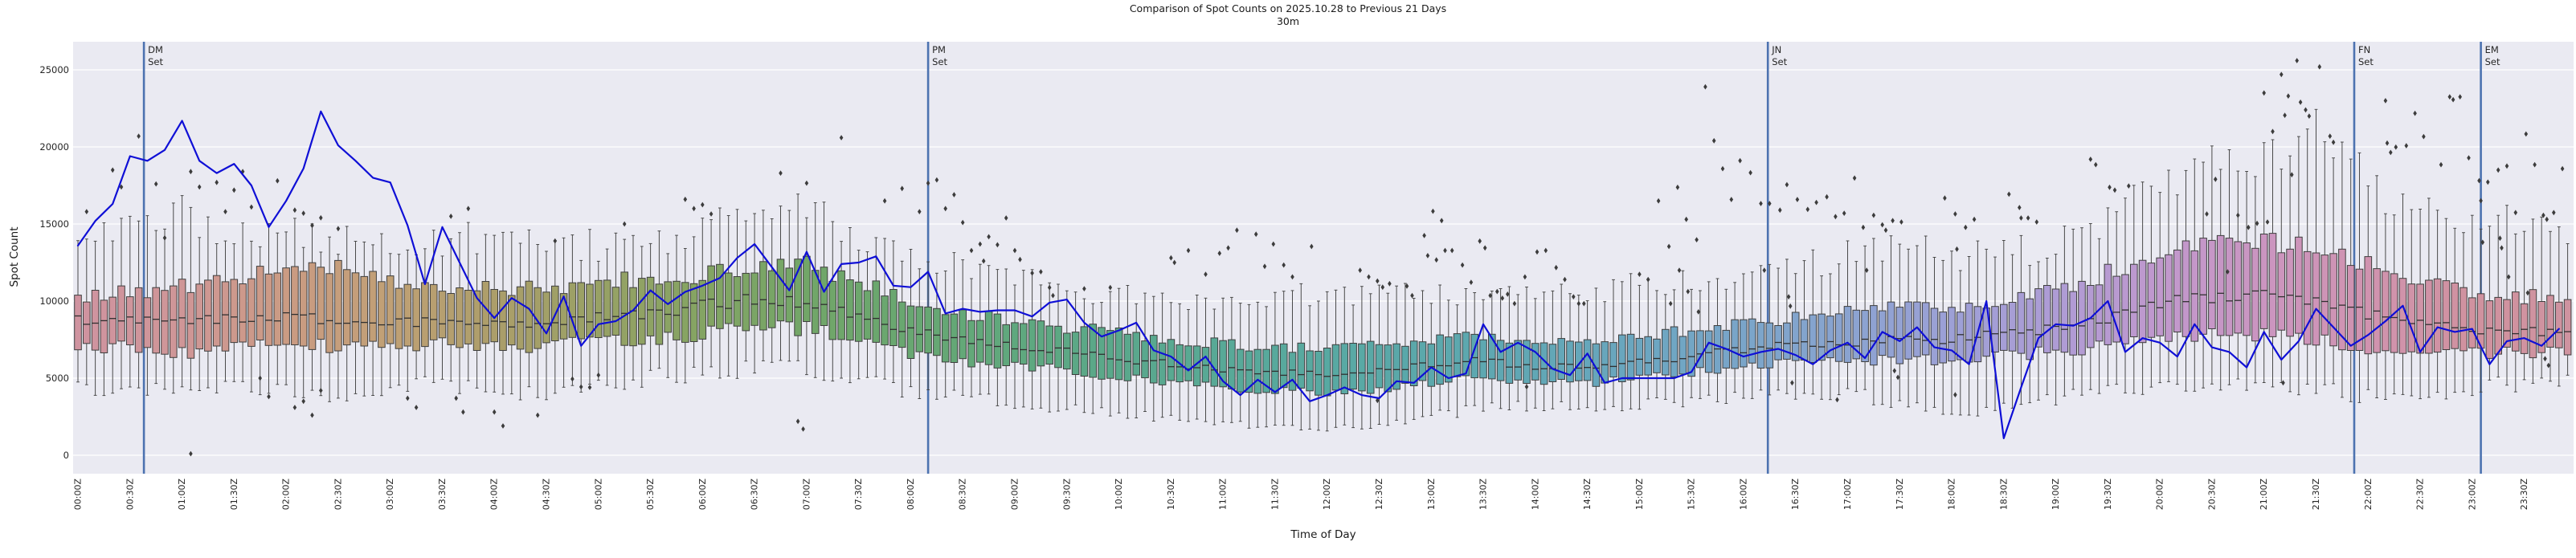  I want to click on svg-text: 23:00Z, so click(2472, 495).